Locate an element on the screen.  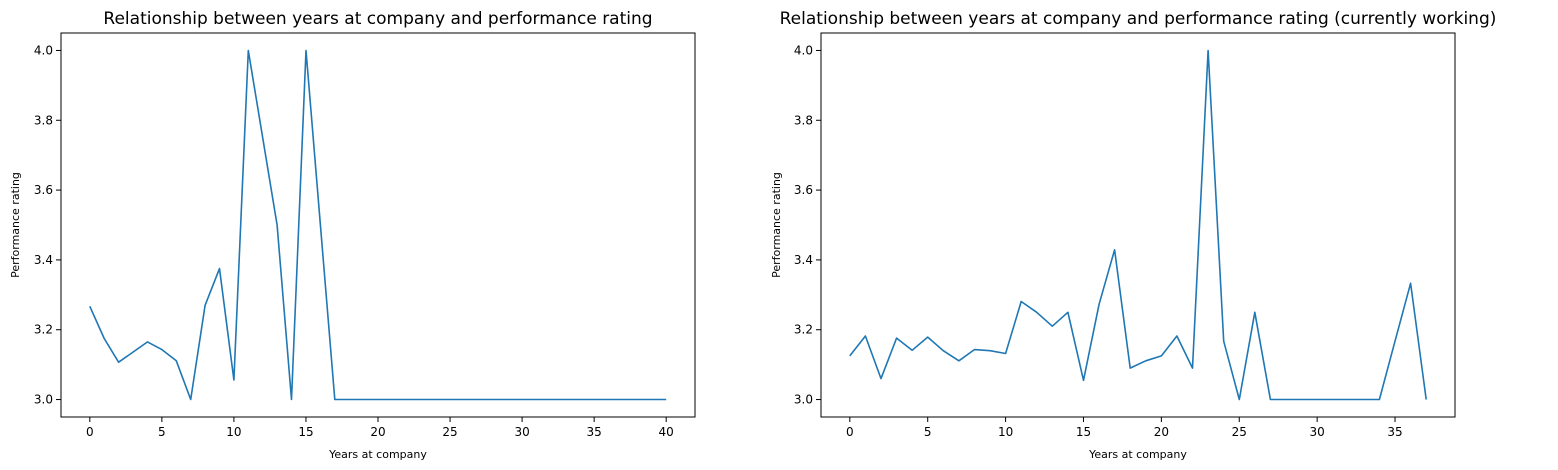
right-y-tick-label: 3.2 is located at coordinates (803, 330).